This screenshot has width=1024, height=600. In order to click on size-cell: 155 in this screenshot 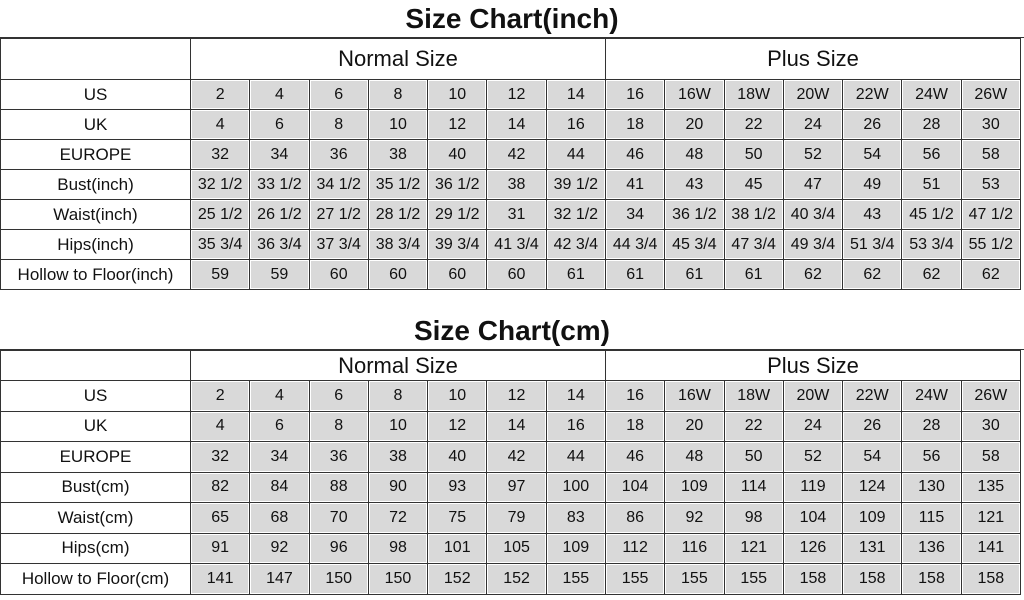, I will do `click(635, 579)`.